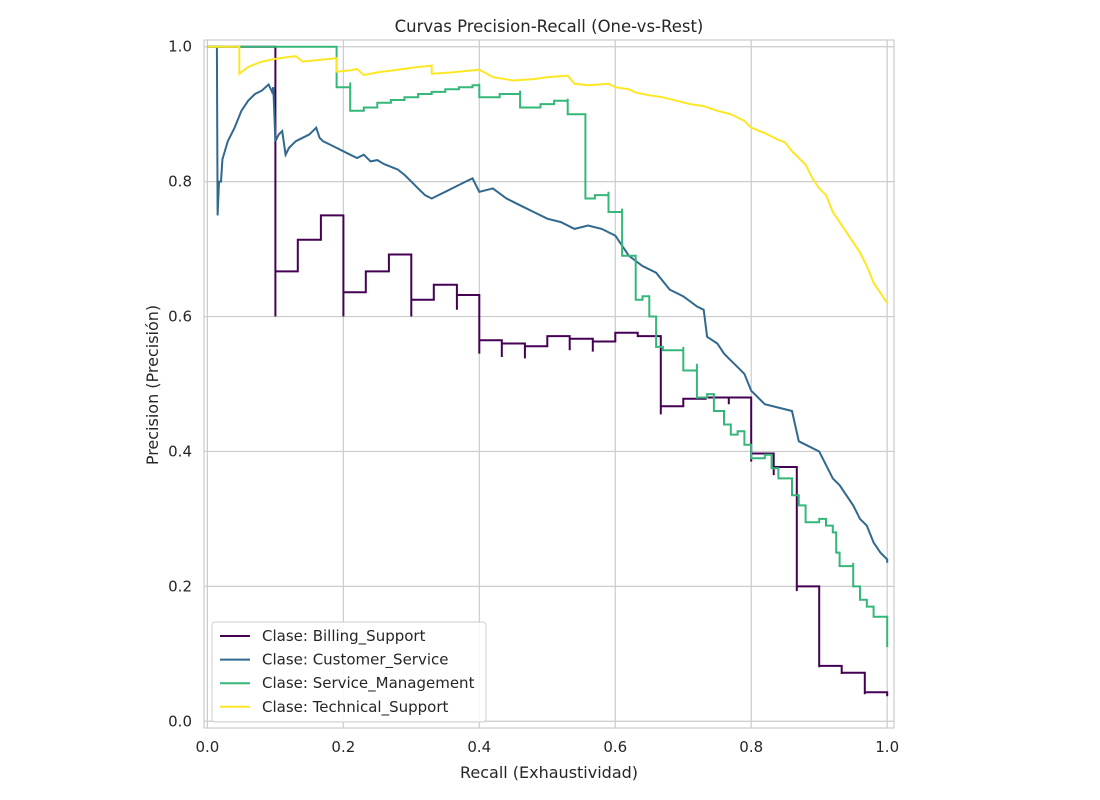  I want to click on x-tick-label: 1.0, so click(887, 747).